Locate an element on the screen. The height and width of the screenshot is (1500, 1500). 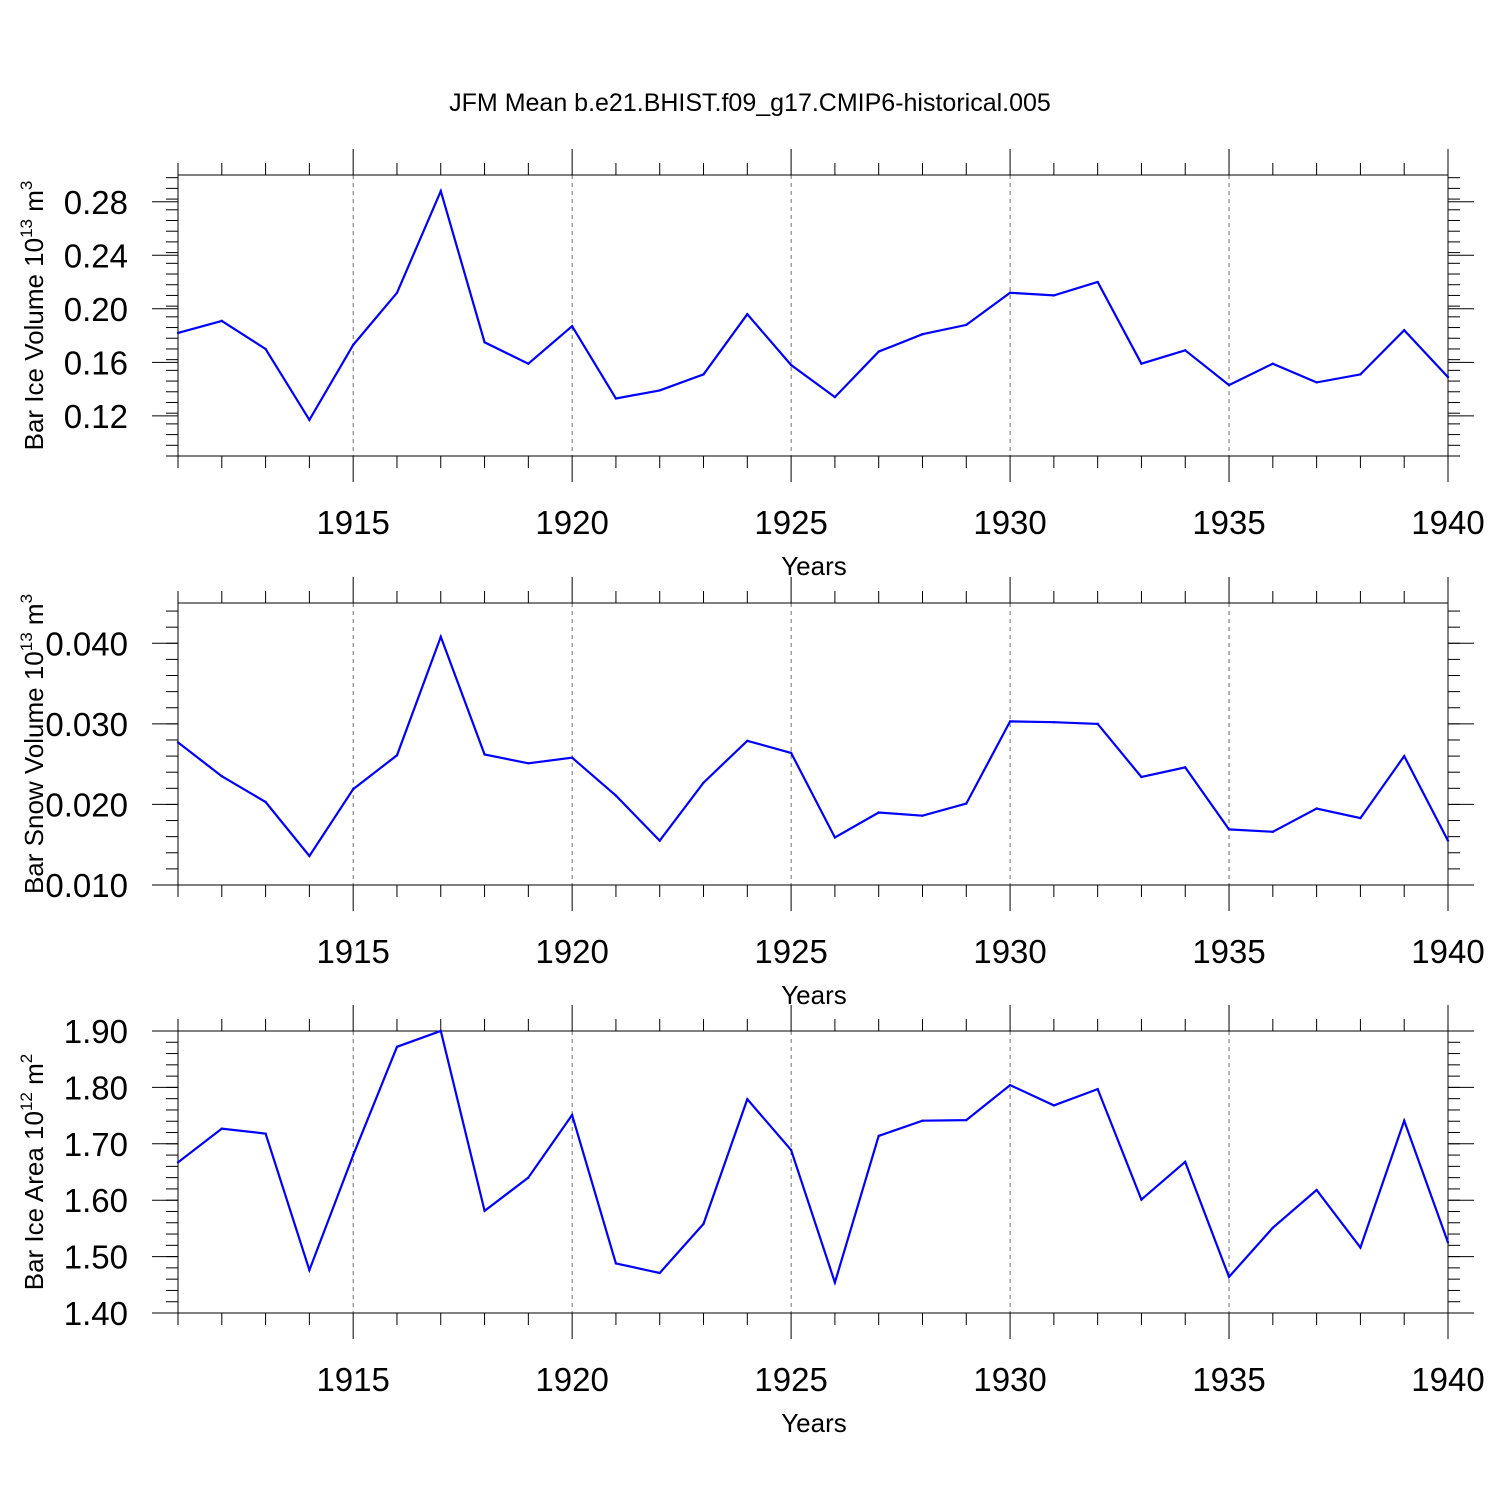
y-tick-label: 0.010 is located at coordinates (86, 885).